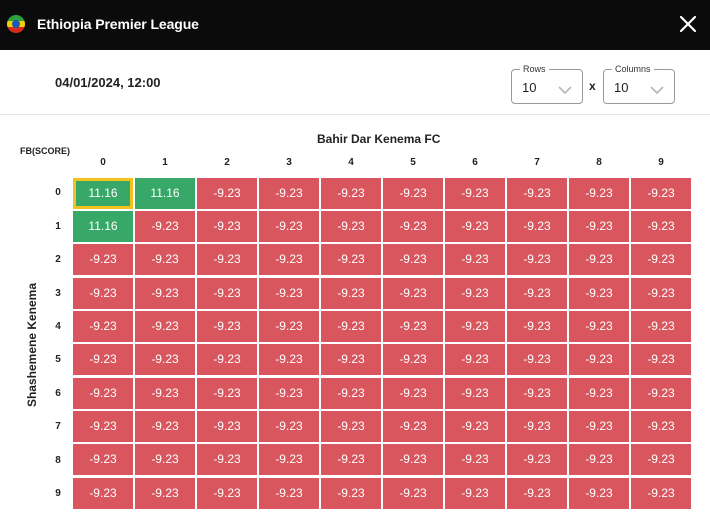 The image size is (710, 520). I want to click on close-icon, so click(688, 24).